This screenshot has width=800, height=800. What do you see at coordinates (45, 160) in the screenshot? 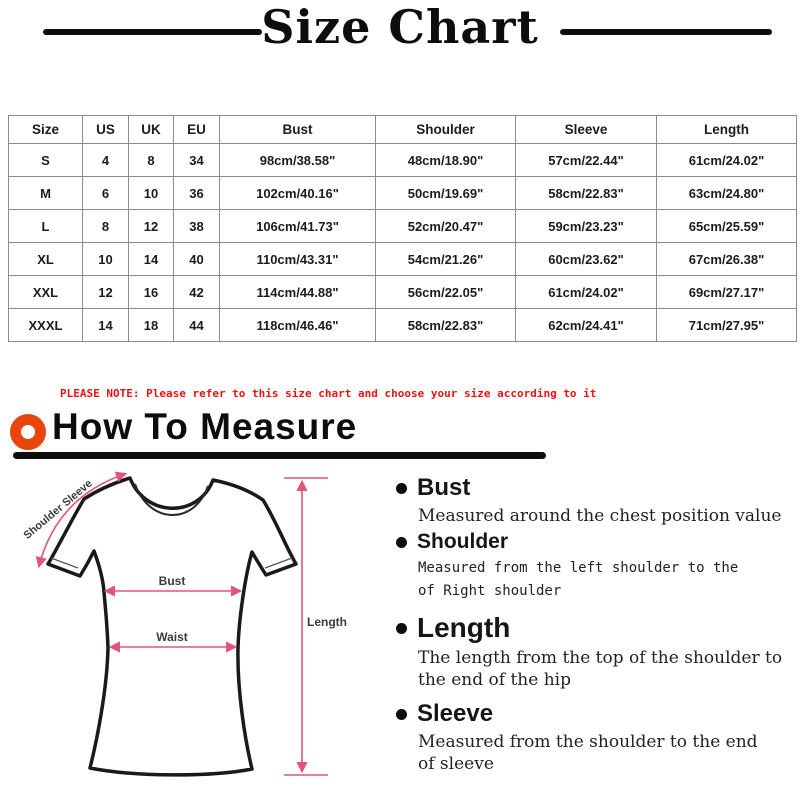
I see `table-cell: S` at bounding box center [45, 160].